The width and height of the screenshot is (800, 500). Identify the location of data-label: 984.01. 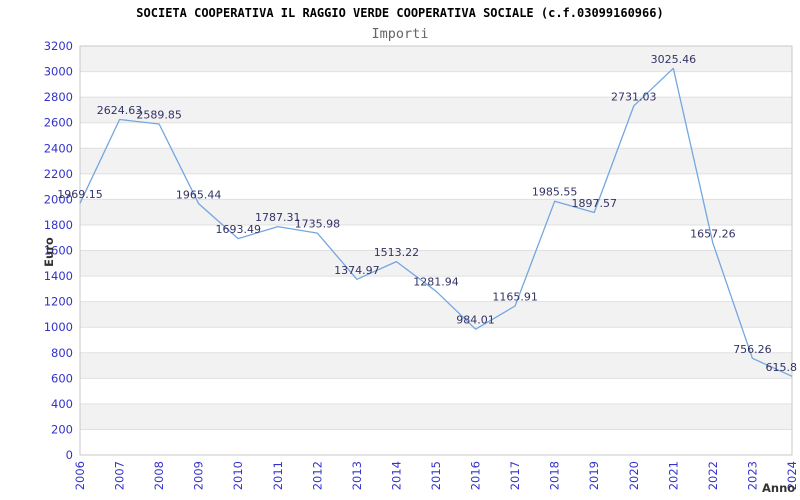
(475, 320).